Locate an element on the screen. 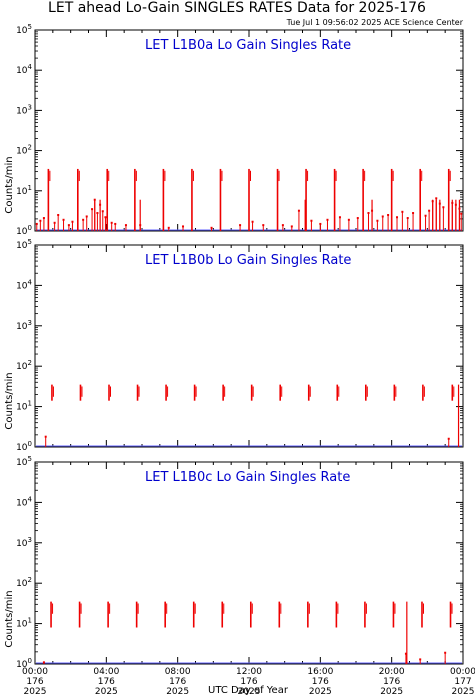  y-tick-label: 10⁵ is located at coordinates (24, 29).